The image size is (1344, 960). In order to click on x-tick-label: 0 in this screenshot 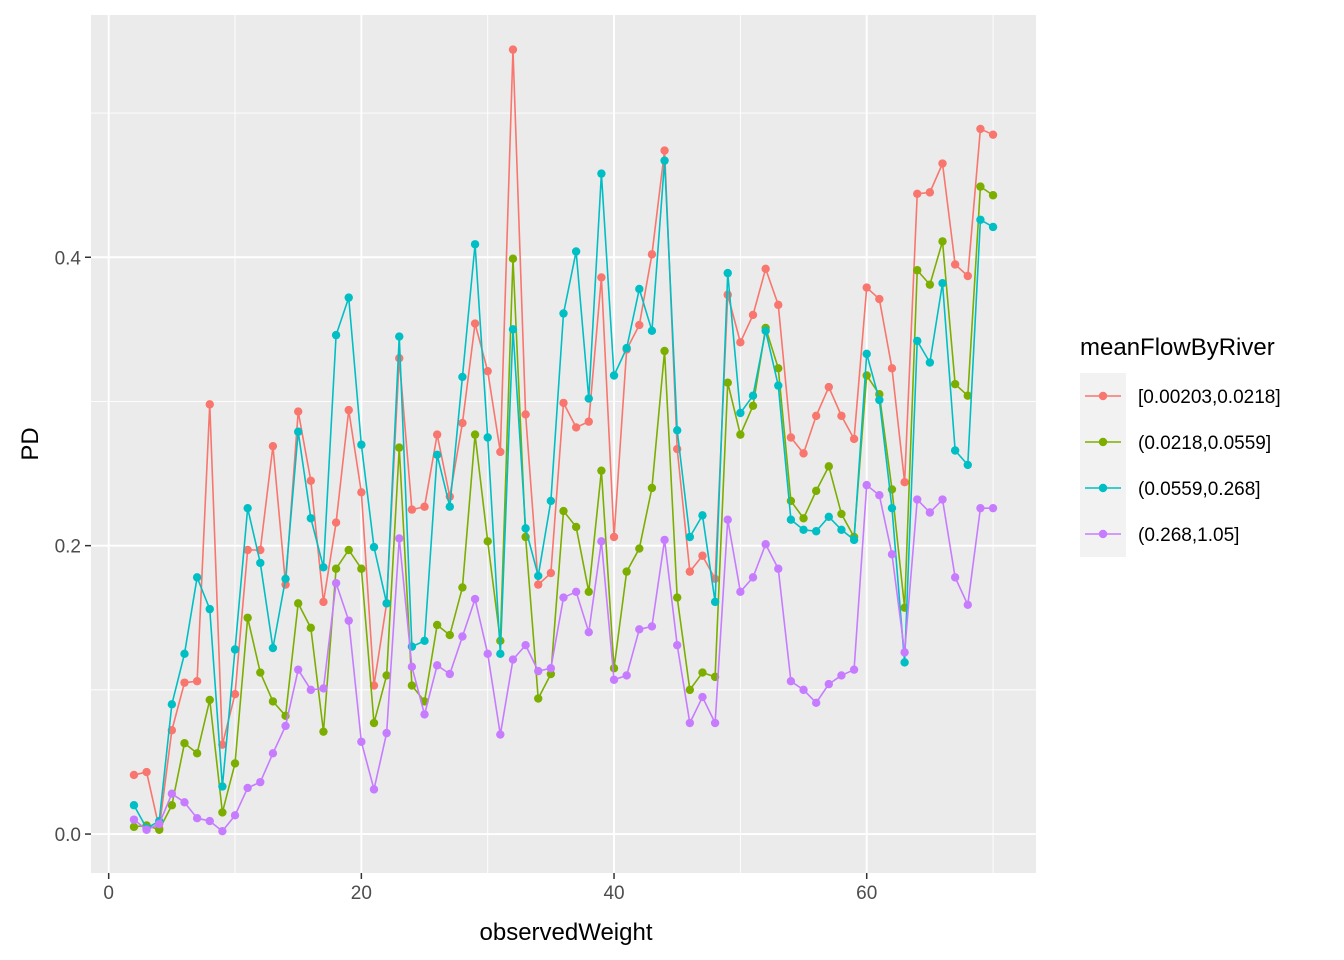, I will do `click(108, 893)`.